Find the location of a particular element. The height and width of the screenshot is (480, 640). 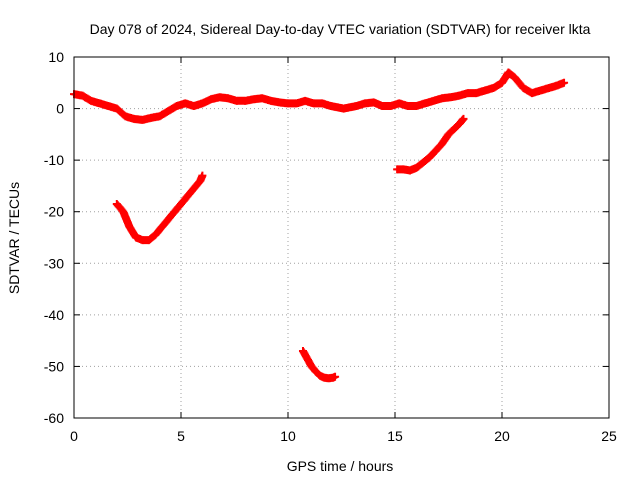

y-tick-label: 0 is located at coordinates (60, 109).